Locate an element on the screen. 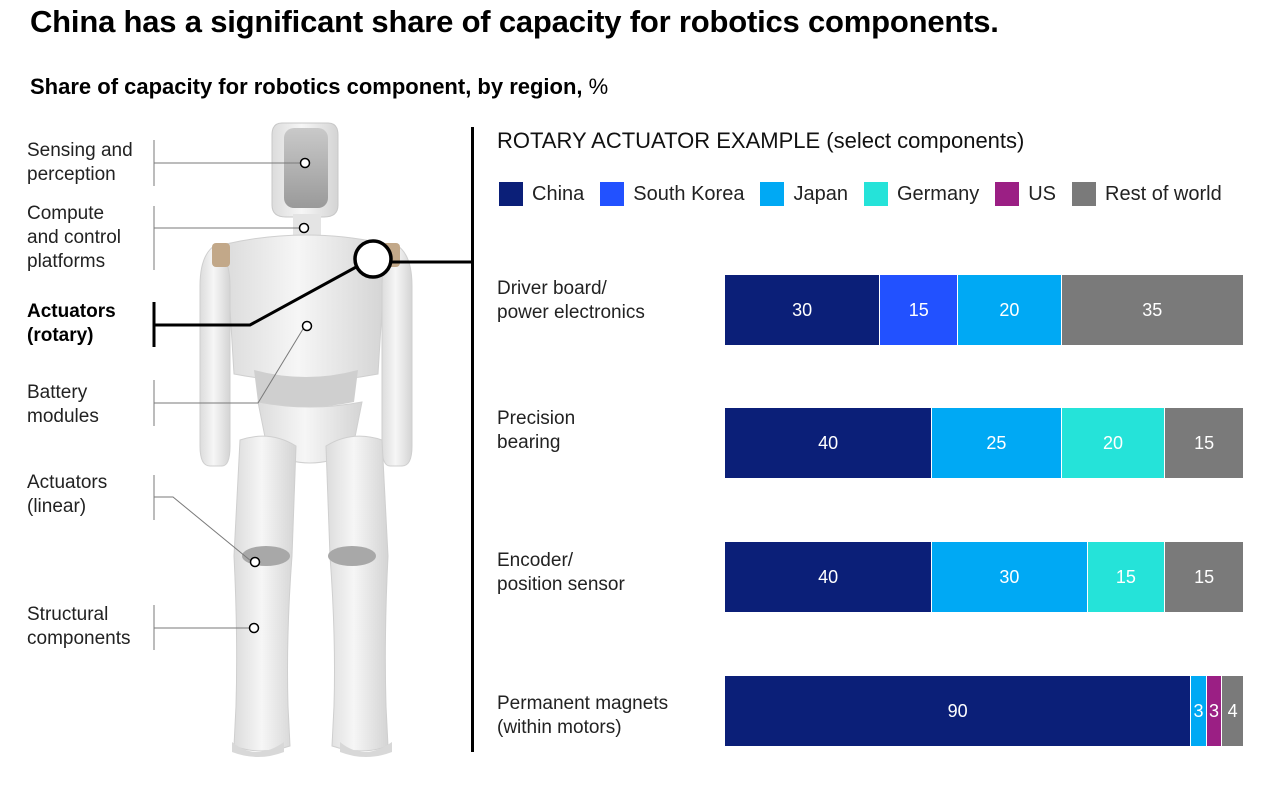  bar-segment-germany: 20 is located at coordinates (1113, 443).